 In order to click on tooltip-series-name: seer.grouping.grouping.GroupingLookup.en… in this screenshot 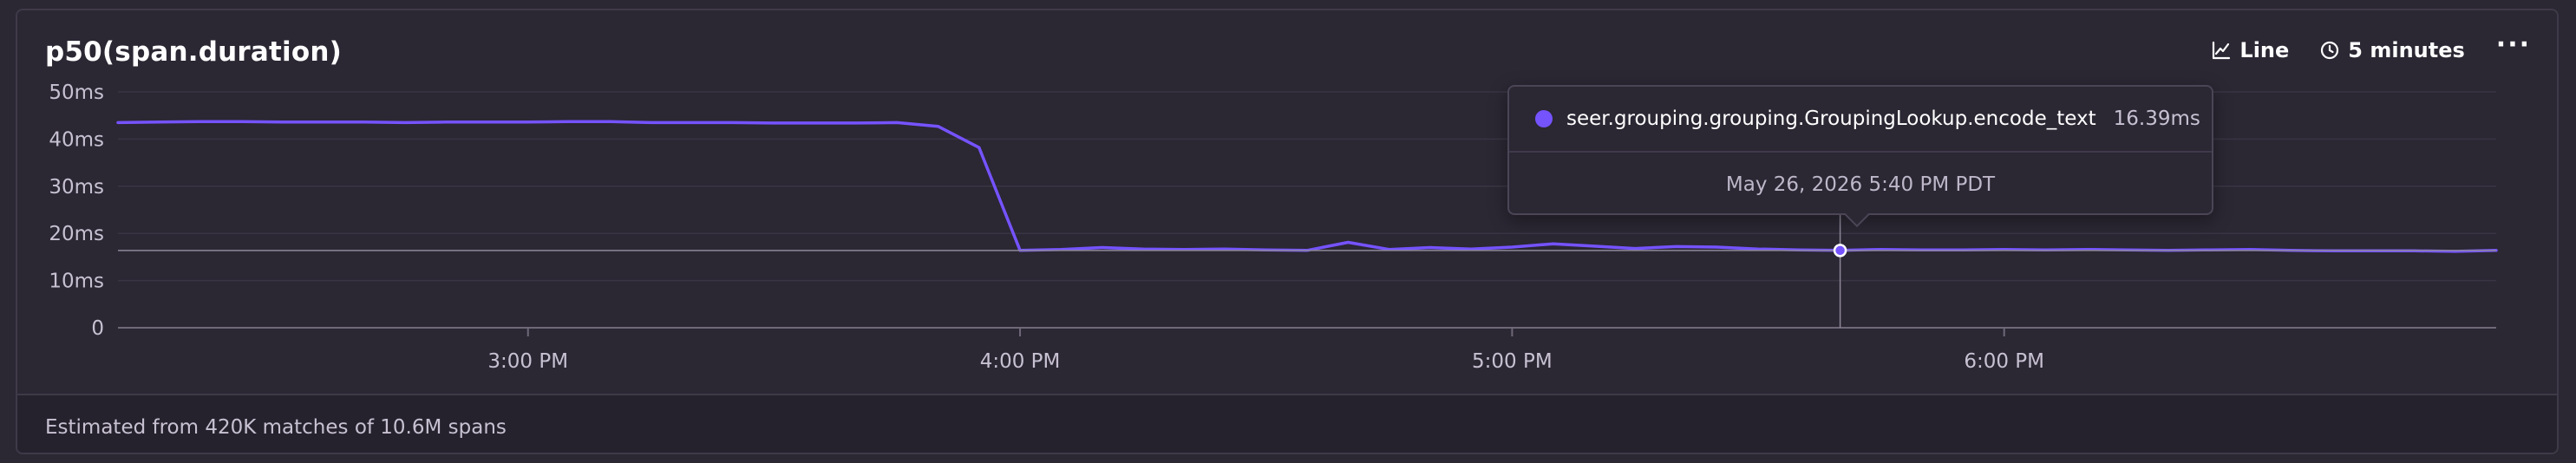, I will do `click(1831, 119)`.